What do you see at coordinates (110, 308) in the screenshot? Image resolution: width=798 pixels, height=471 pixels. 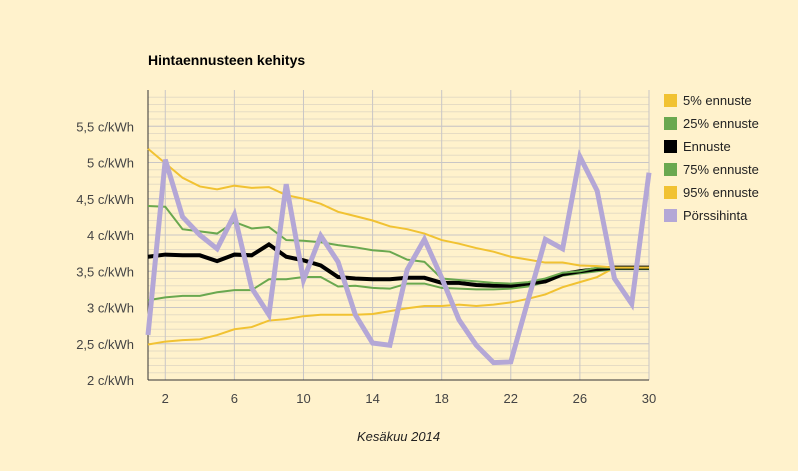 I see `y-tick-label: 3 c/kWh` at bounding box center [110, 308].